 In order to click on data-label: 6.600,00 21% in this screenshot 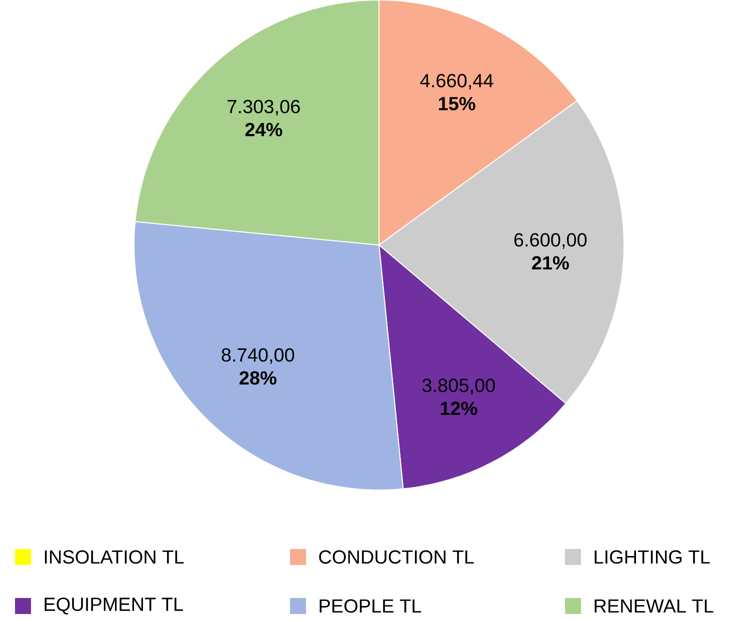, I will do `click(550, 251)`.